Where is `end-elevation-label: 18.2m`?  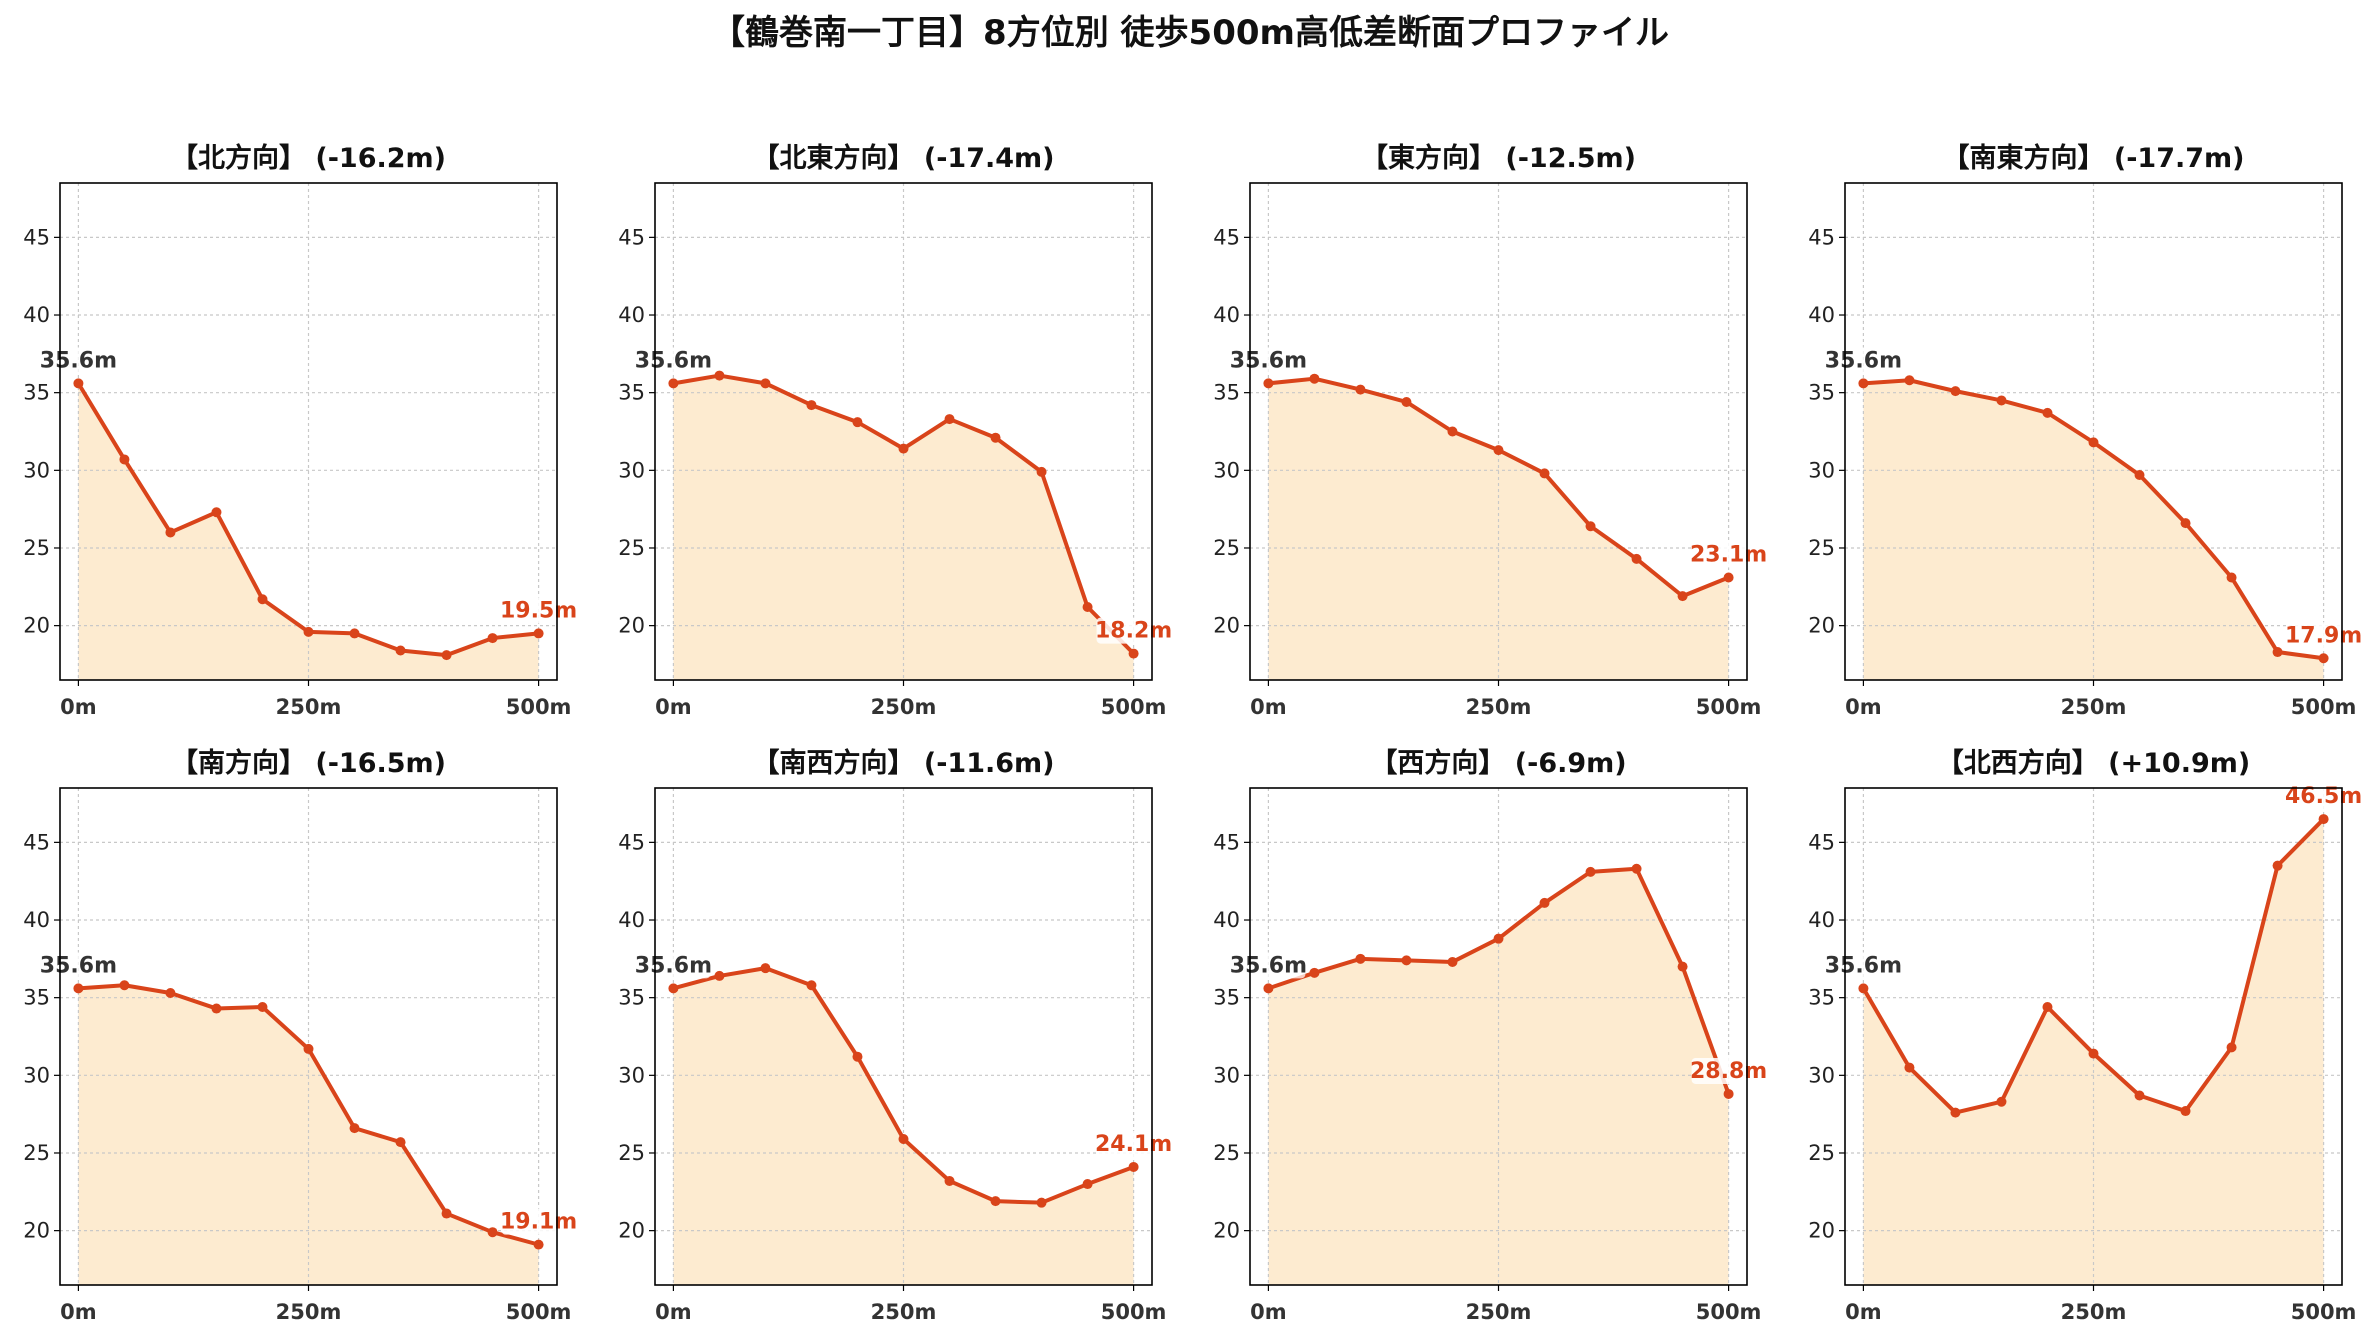
end-elevation-label: 18.2m is located at coordinates (1133, 631).